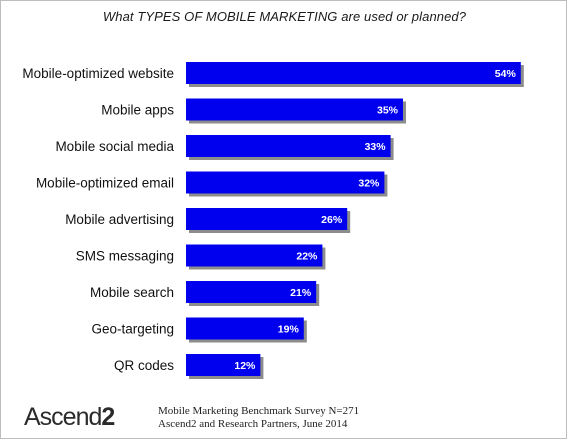 The image size is (569, 441). What do you see at coordinates (63, 417) in the screenshot?
I see `logo-text: Ascend` at bounding box center [63, 417].